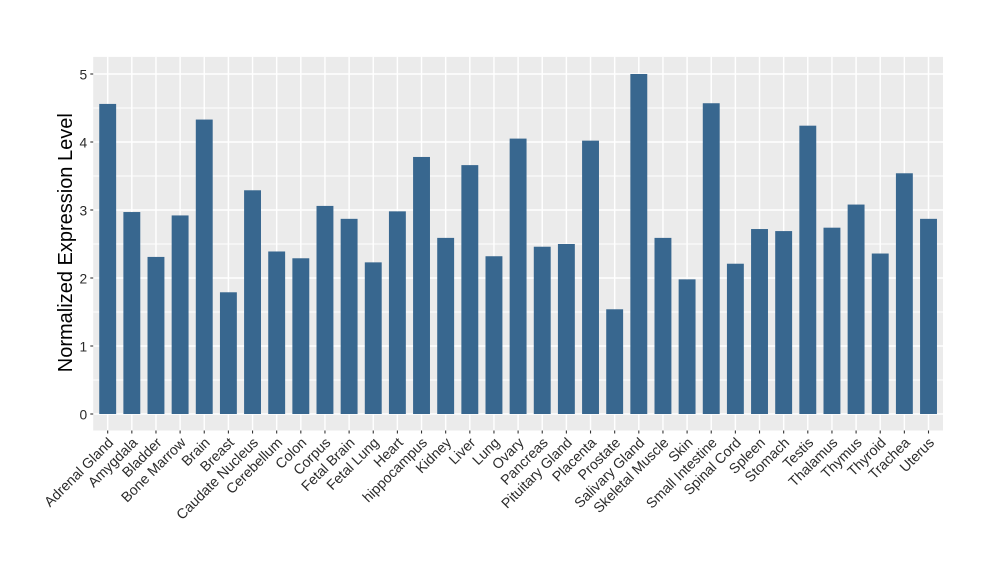 This screenshot has height=580, width=1000. Describe the element at coordinates (84, 75) in the screenshot. I see `svg-text: 5` at that location.